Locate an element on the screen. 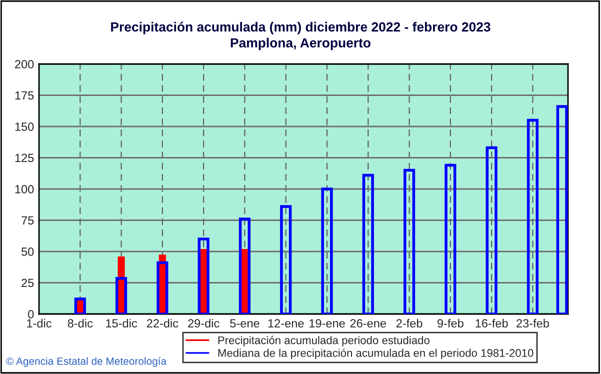  x-tick-label: 5-ene is located at coordinates (245, 323).